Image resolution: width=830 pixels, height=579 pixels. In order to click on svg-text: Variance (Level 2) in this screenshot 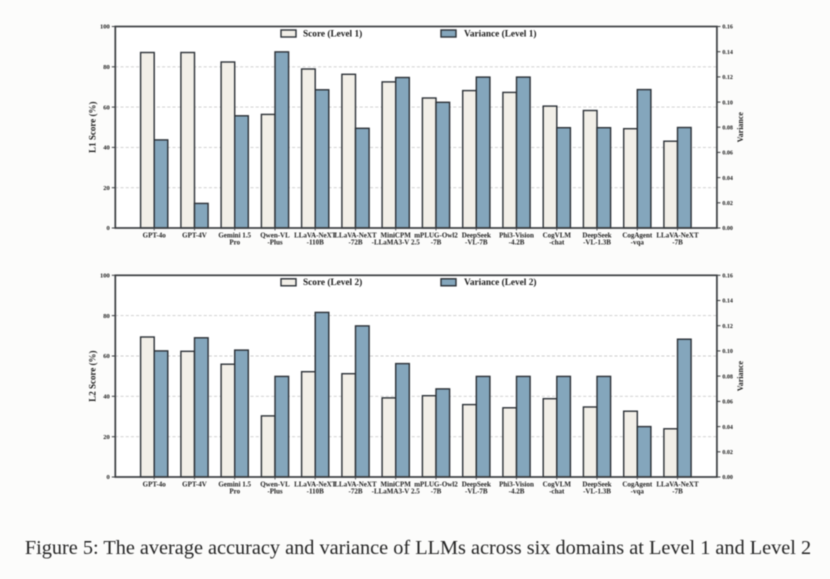, I will do `click(500, 282)`.